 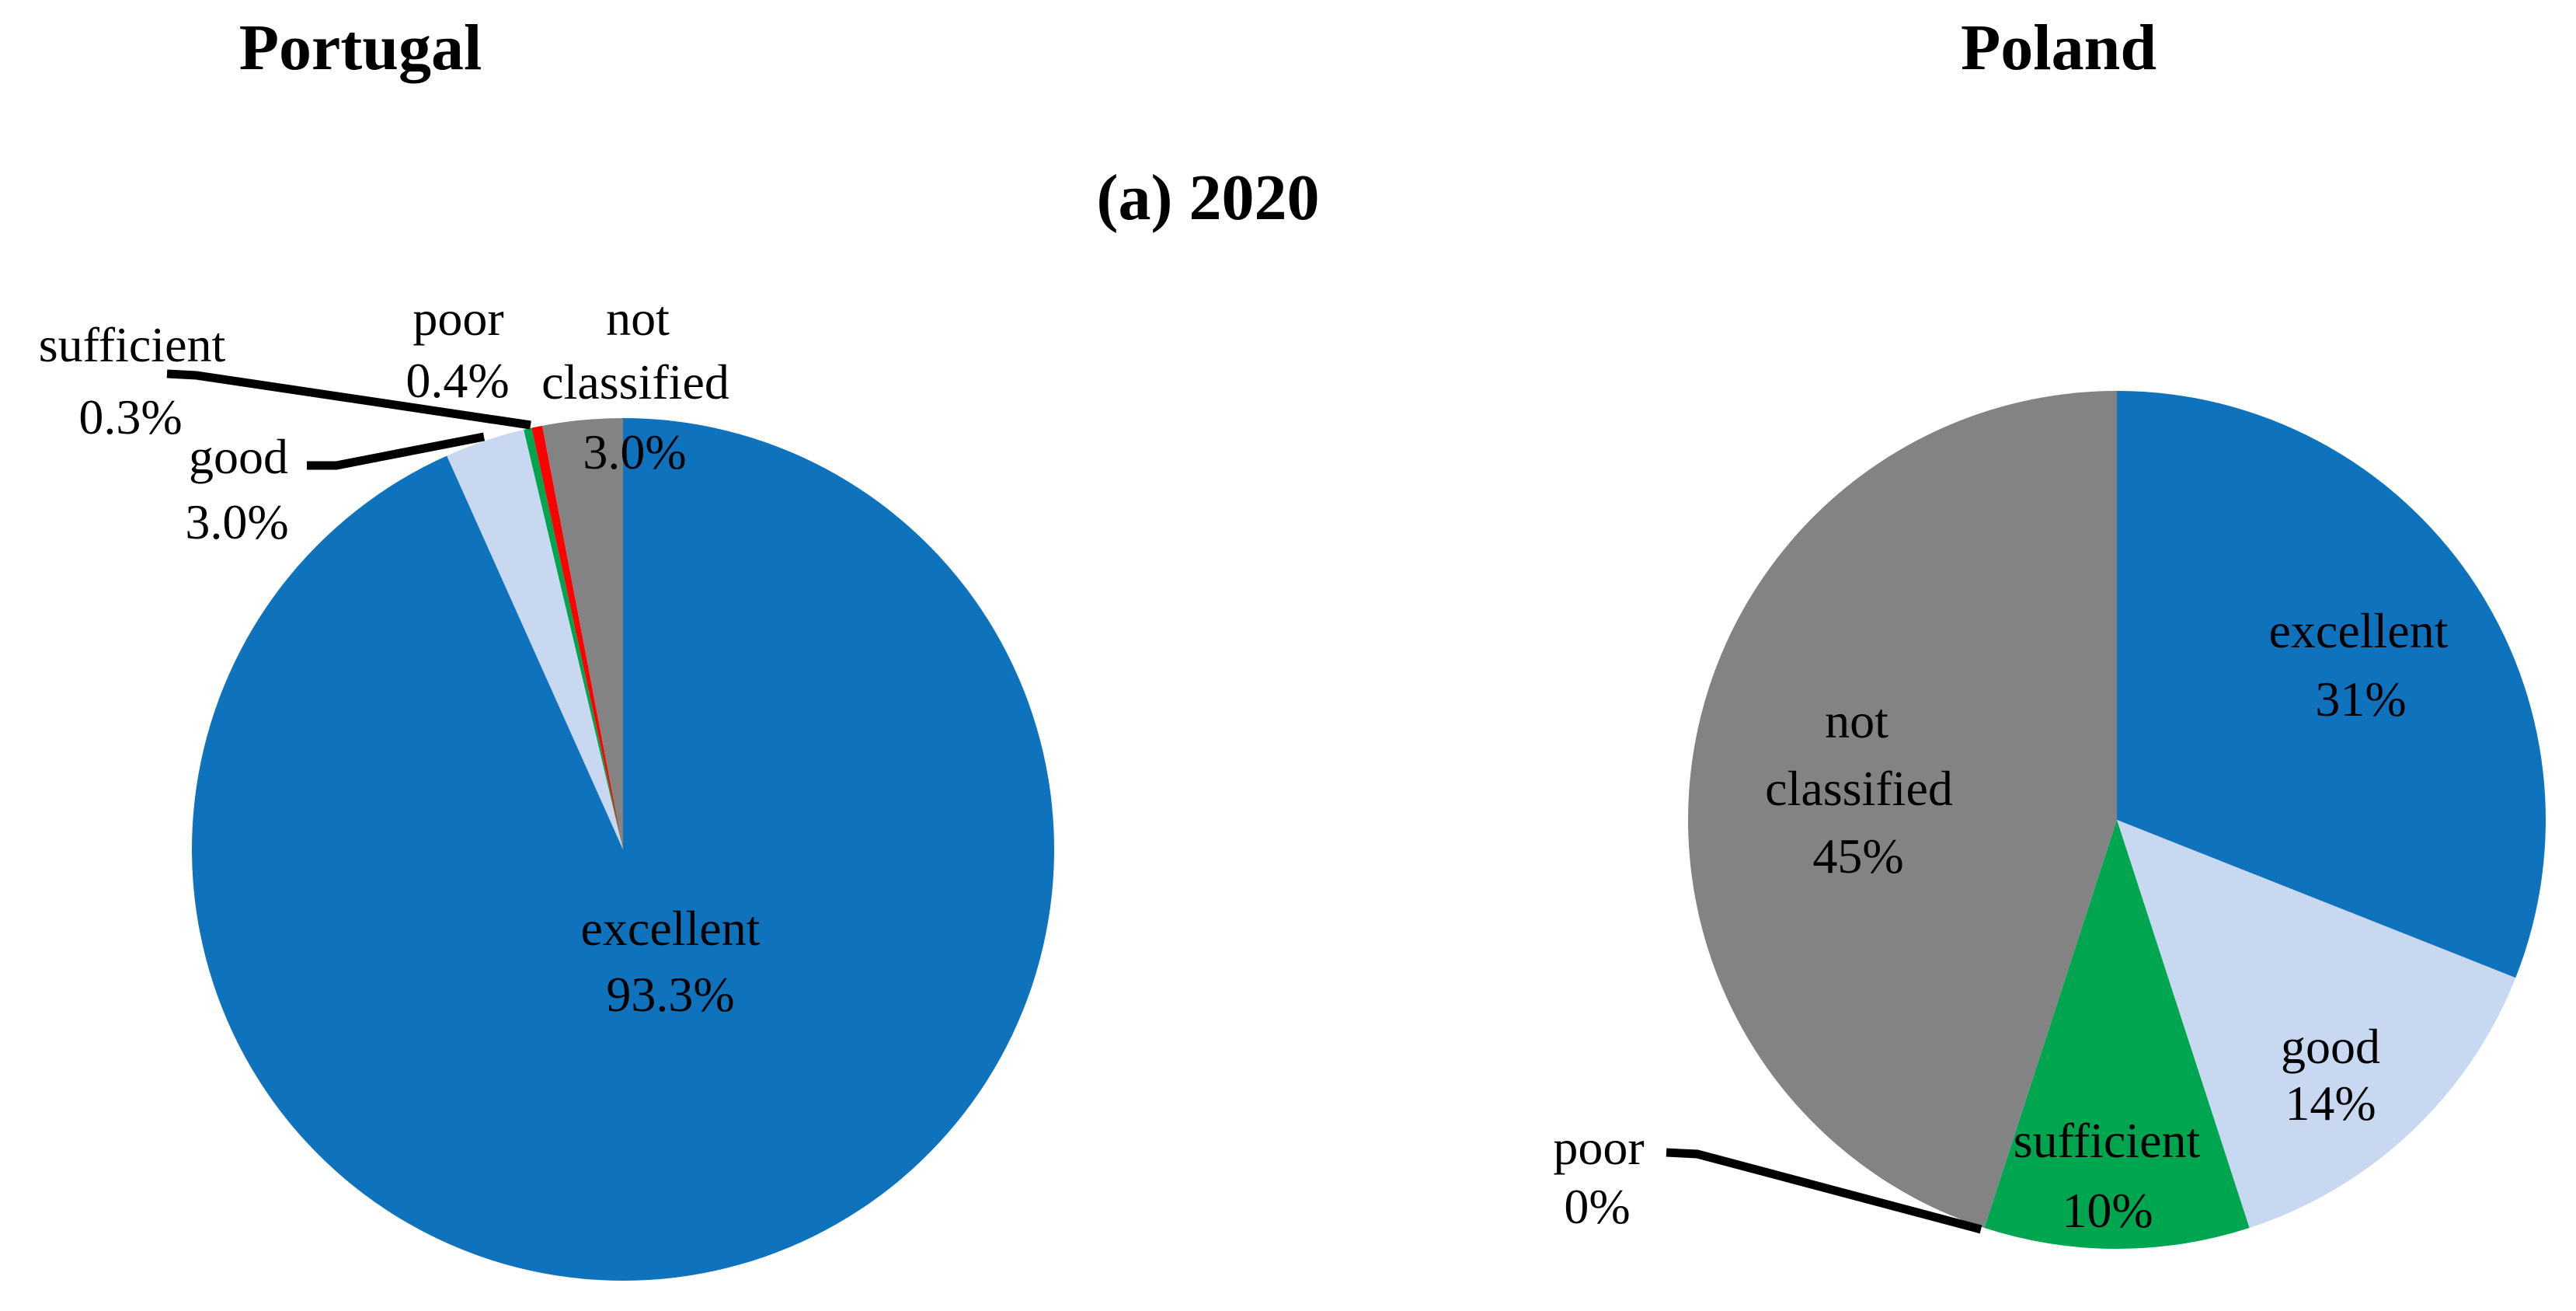 What do you see at coordinates (1824, 1191) in the screenshot?
I see `poland-poor-leader-line` at bounding box center [1824, 1191].